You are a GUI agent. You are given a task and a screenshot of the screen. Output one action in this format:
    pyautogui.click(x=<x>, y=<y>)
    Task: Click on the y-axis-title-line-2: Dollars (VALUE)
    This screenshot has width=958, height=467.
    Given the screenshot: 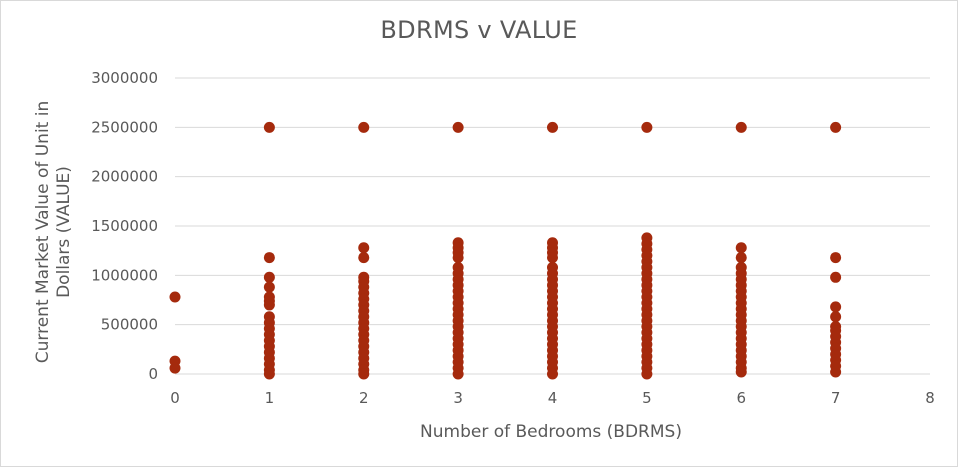 What is the action you would take?
    pyautogui.click(x=64, y=232)
    